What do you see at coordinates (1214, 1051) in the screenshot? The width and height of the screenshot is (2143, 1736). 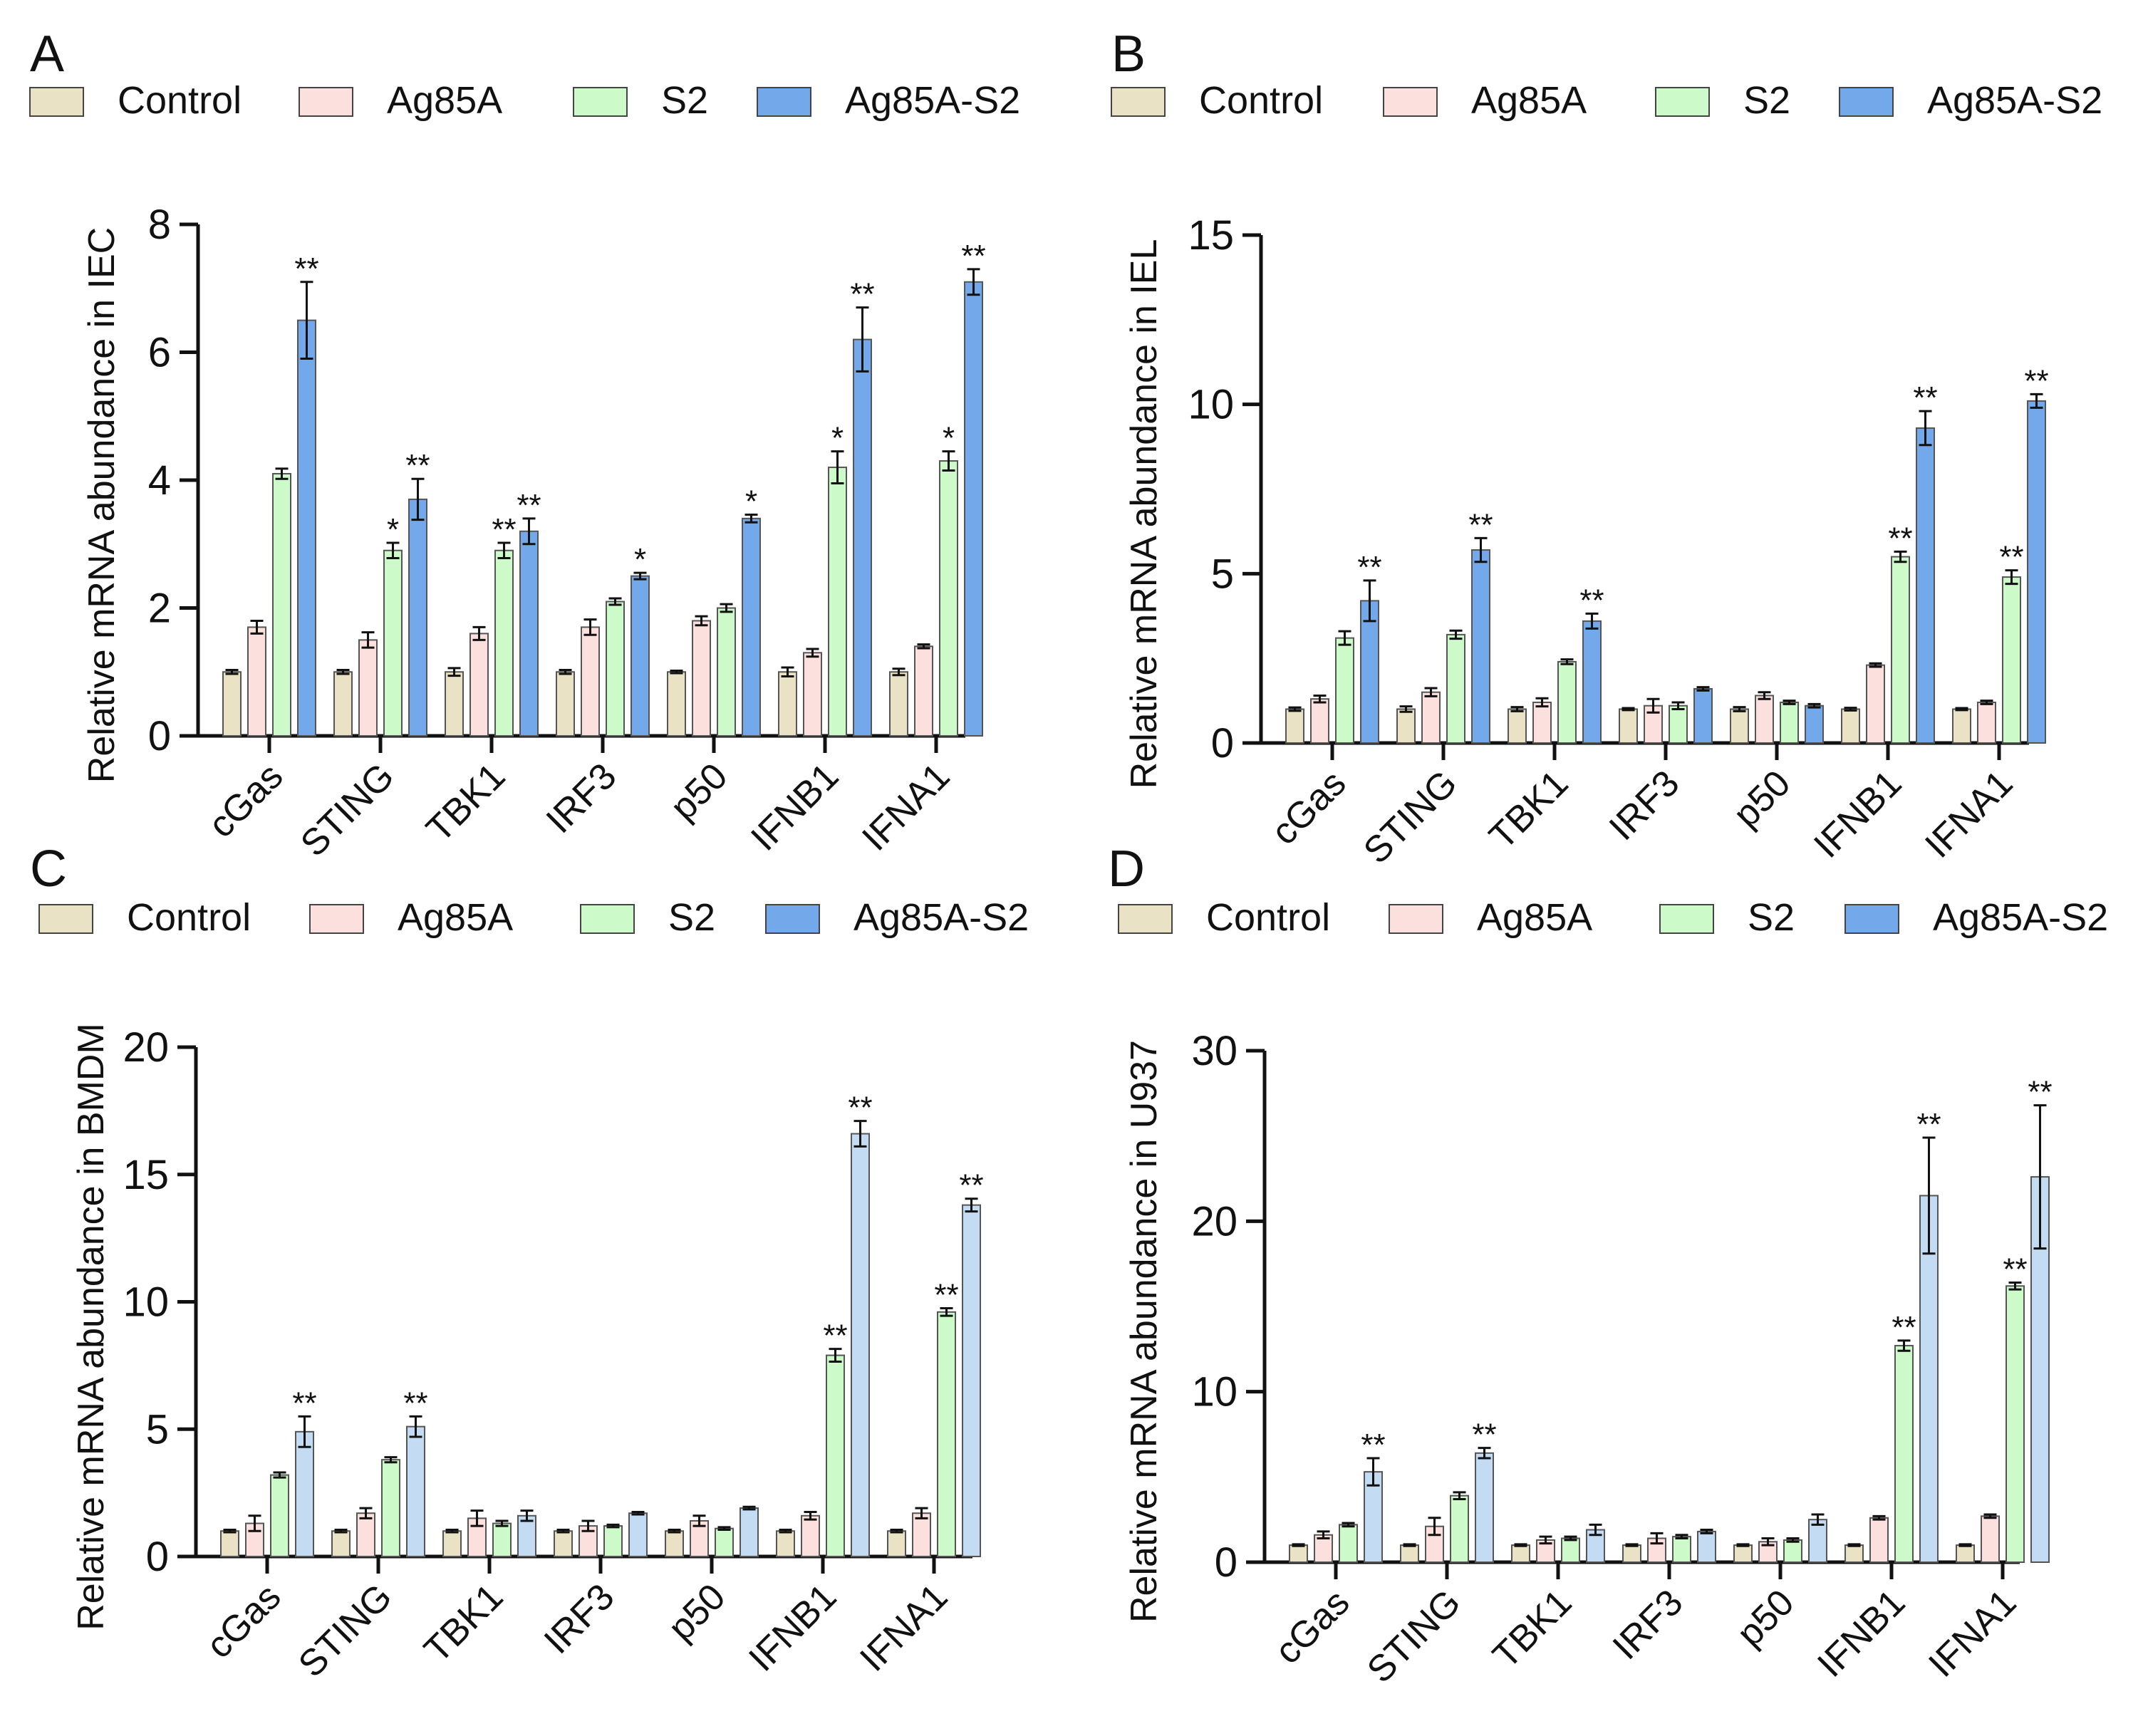 I see `y-tick-label: 30` at bounding box center [1214, 1051].